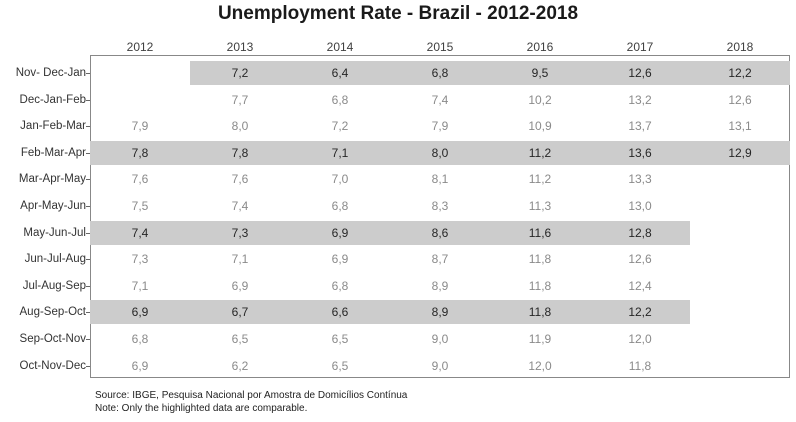 The height and width of the screenshot is (422, 796). Describe the element at coordinates (640, 47) in the screenshot. I see `column-header: 2017` at that location.